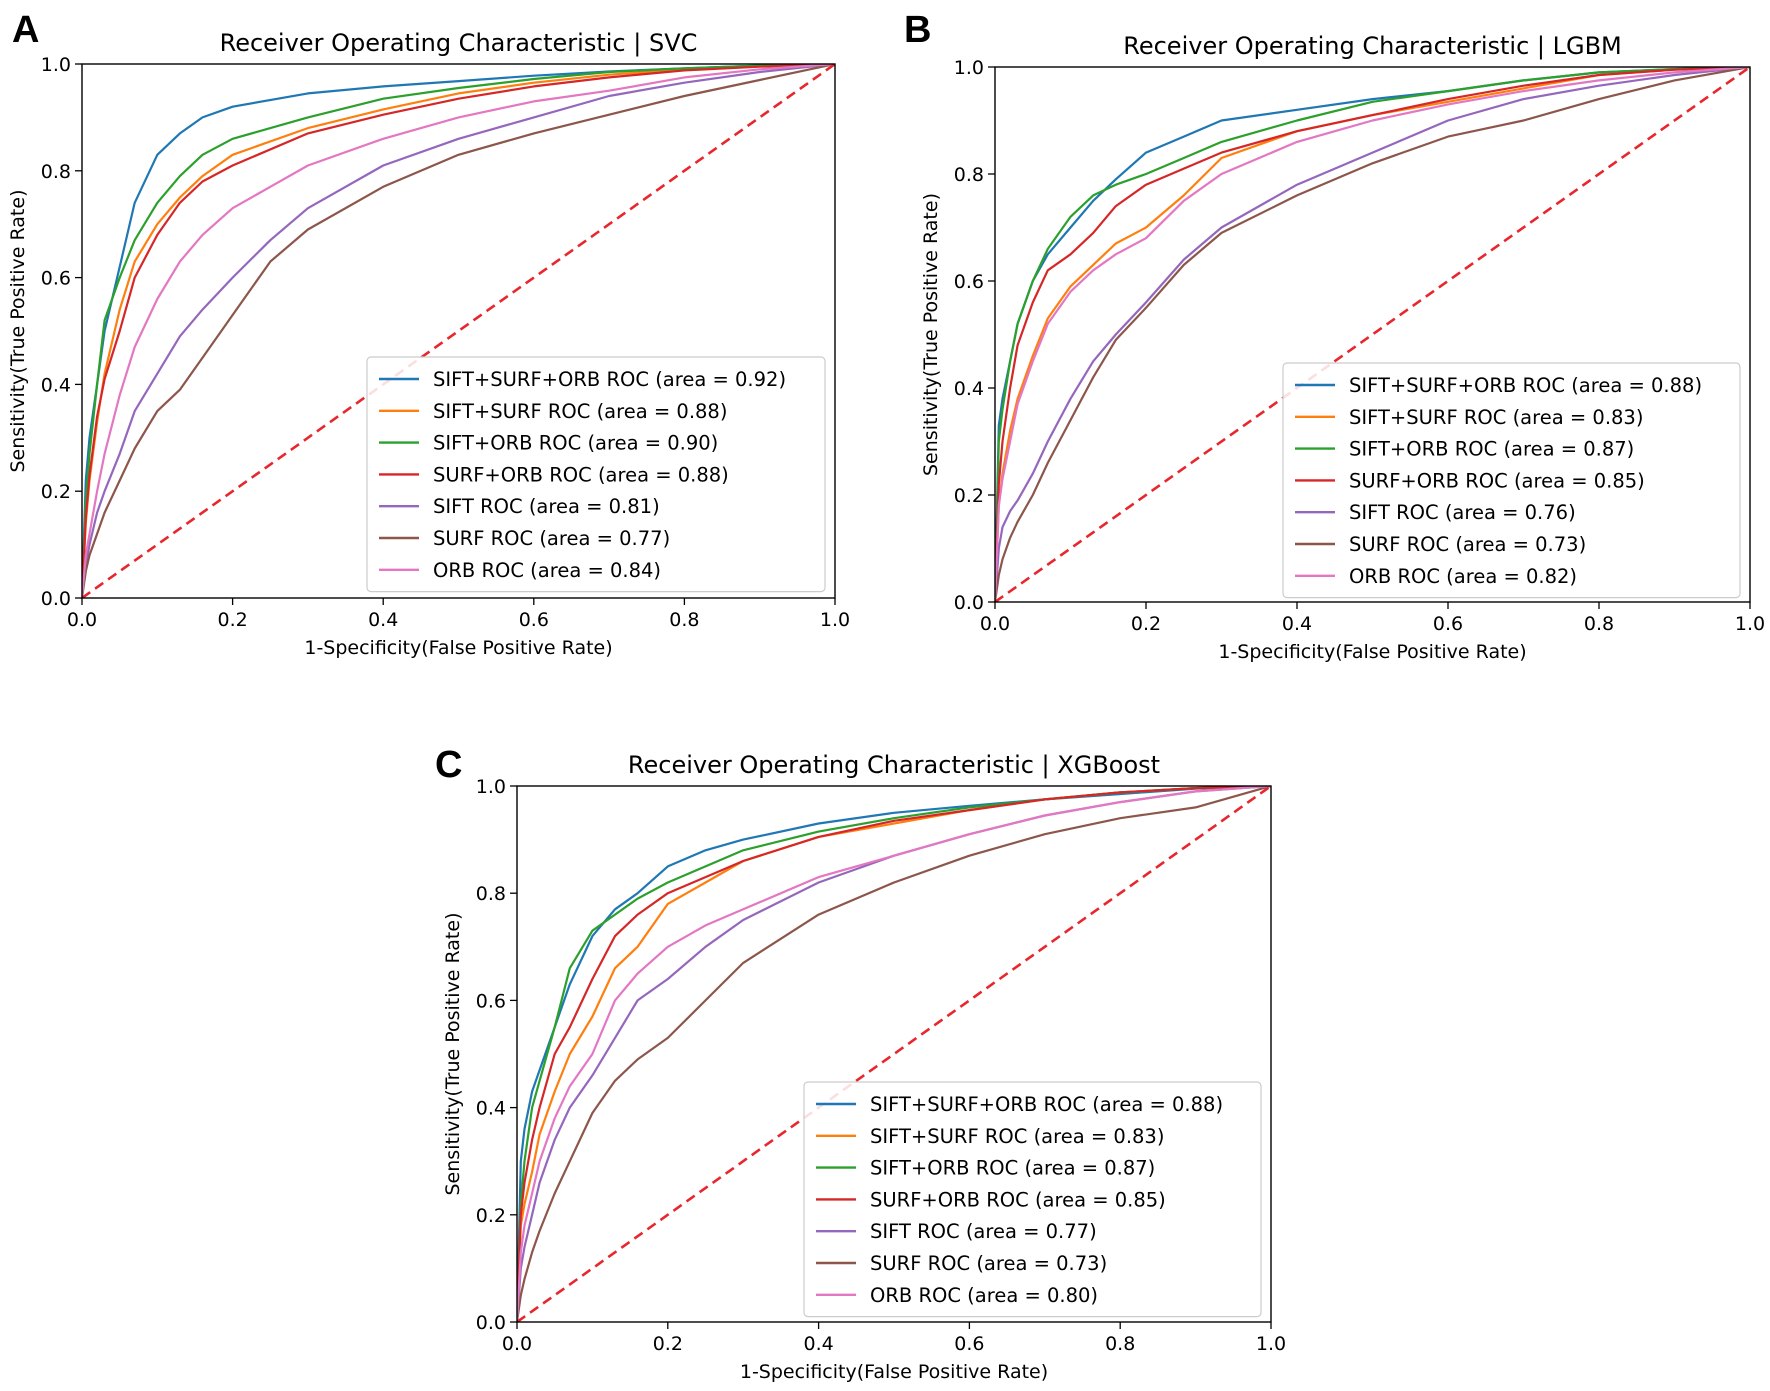 The height and width of the screenshot is (1391, 1770). Describe the element at coordinates (580, 411) in the screenshot. I see `legend-entry: SIFT+SURF ROC (area = 0.88)` at that location.